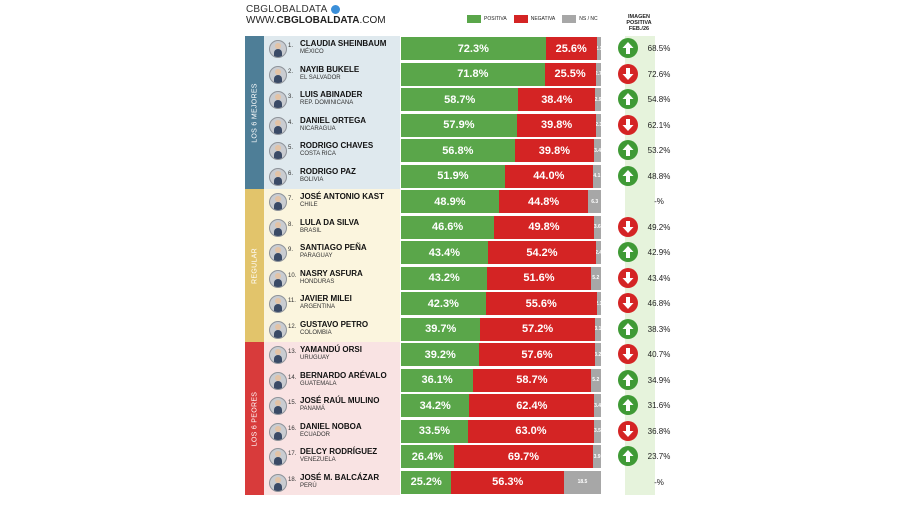  What do you see at coordinates (331, 94) in the screenshot?
I see `leader-name: LUIS ABINADER` at bounding box center [331, 94].